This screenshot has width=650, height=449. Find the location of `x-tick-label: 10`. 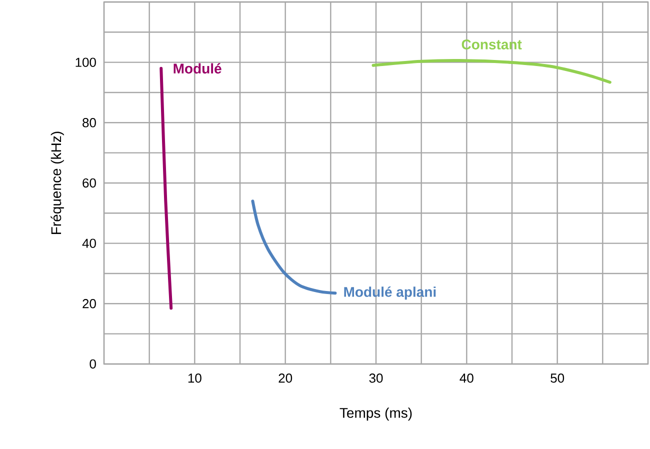

x-tick-label: 10 is located at coordinates (195, 378).